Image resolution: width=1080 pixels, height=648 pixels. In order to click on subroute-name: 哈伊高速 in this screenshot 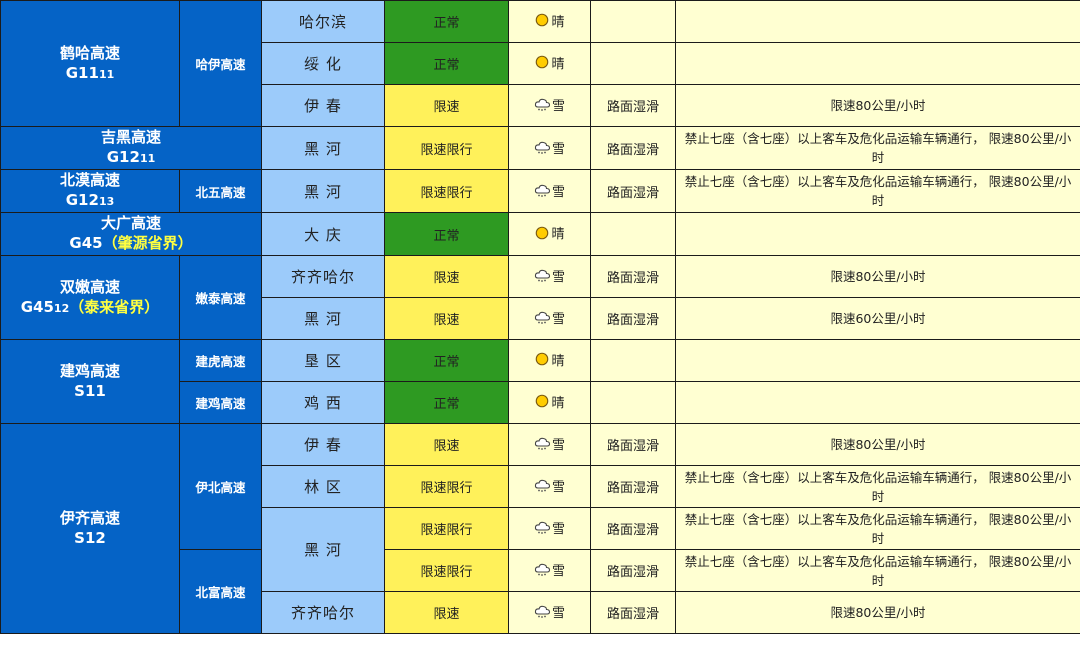, I will do `click(220, 64)`.